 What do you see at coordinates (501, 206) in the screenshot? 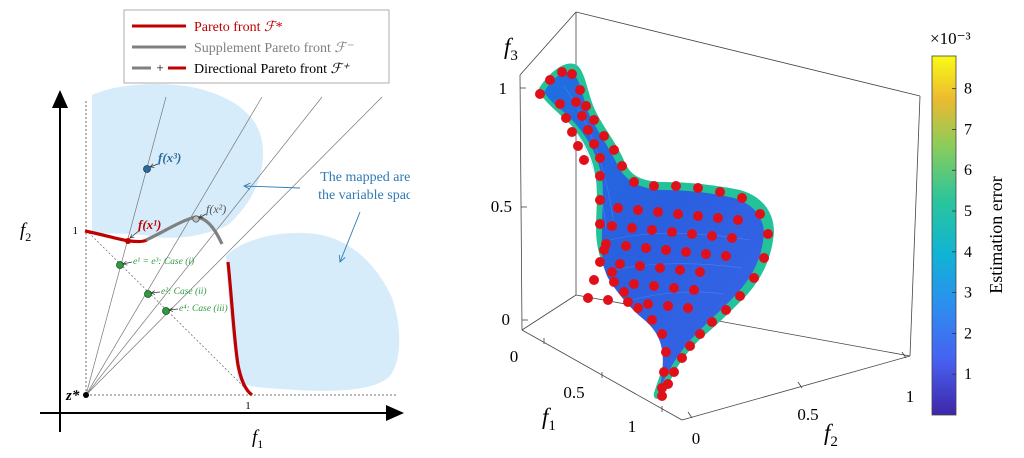
I see `z-tick-05: 0.5` at bounding box center [501, 206].